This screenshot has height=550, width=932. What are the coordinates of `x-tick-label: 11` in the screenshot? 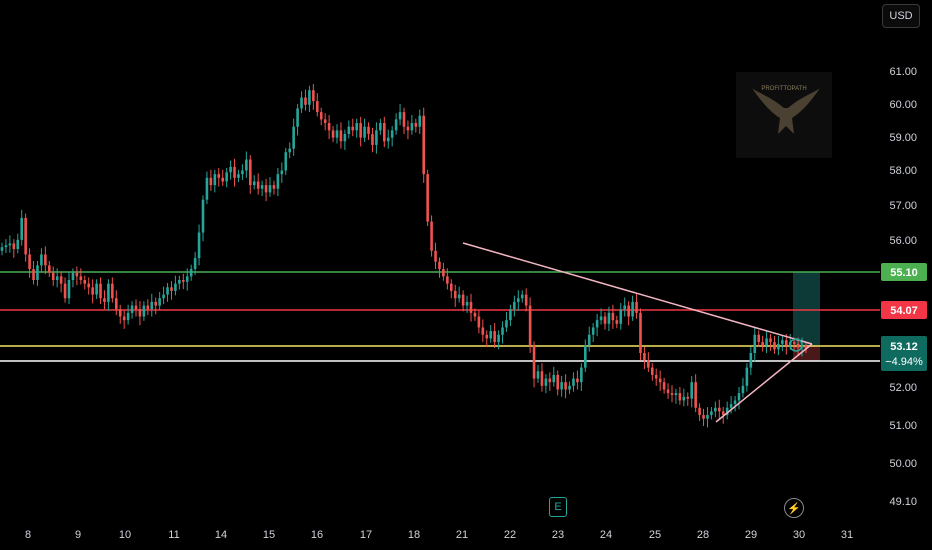 It's located at (173, 535).